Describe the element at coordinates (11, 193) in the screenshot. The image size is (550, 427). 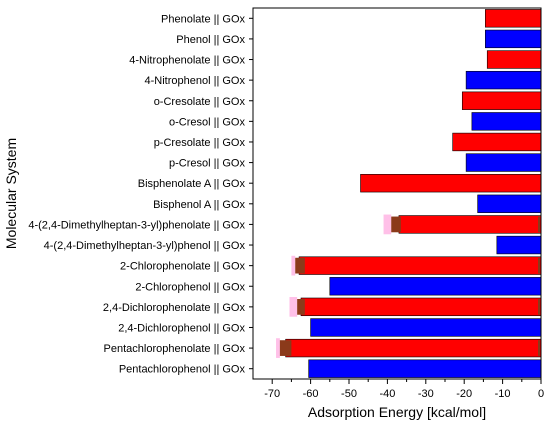
I see `y-axis-title: Molecular System` at that location.